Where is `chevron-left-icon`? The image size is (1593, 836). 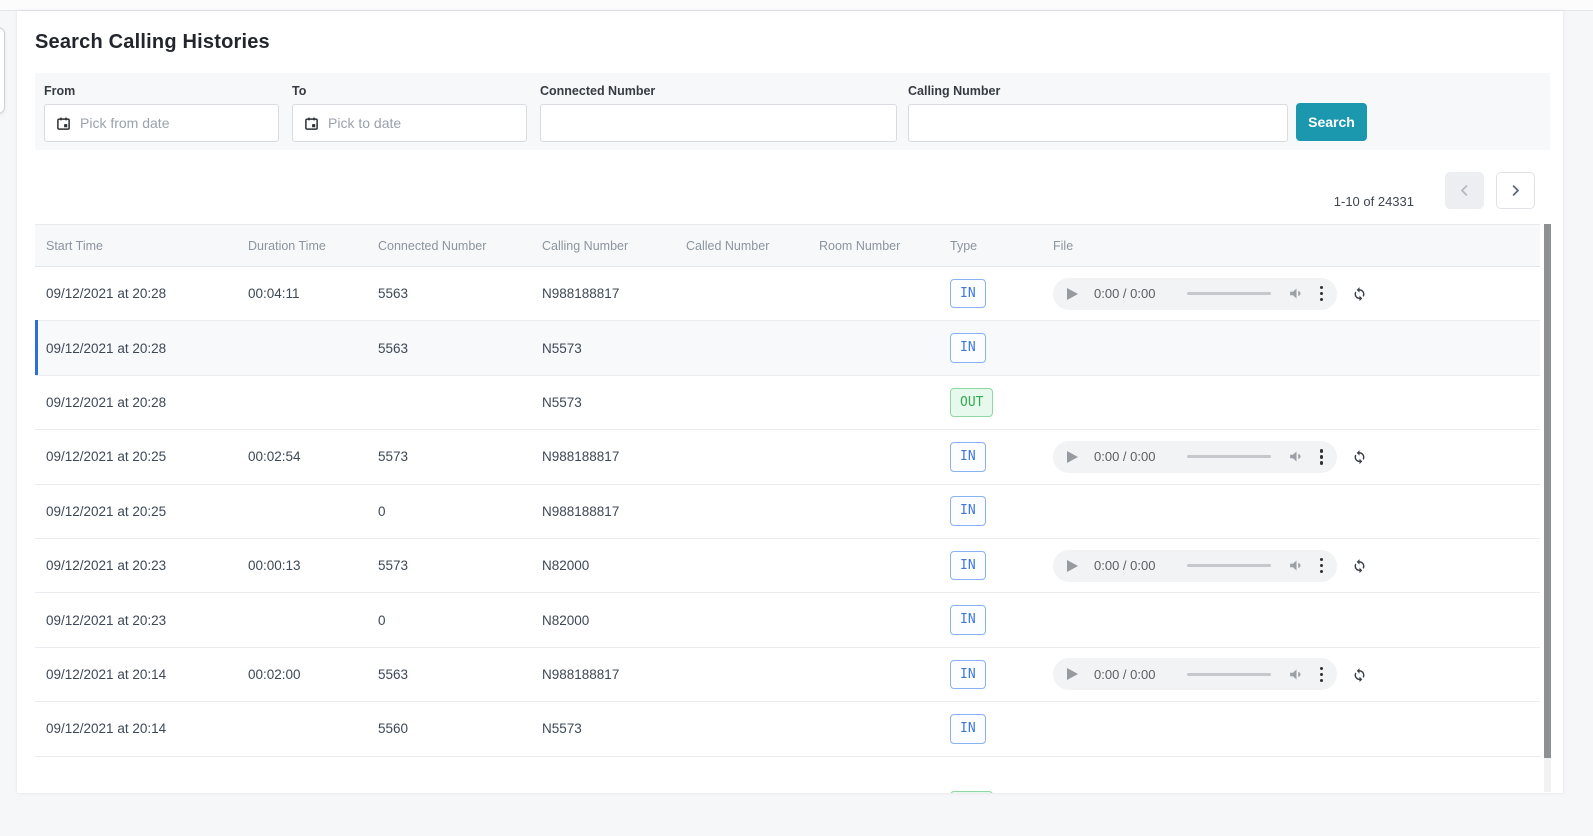
chevron-left-icon is located at coordinates (1464, 190).